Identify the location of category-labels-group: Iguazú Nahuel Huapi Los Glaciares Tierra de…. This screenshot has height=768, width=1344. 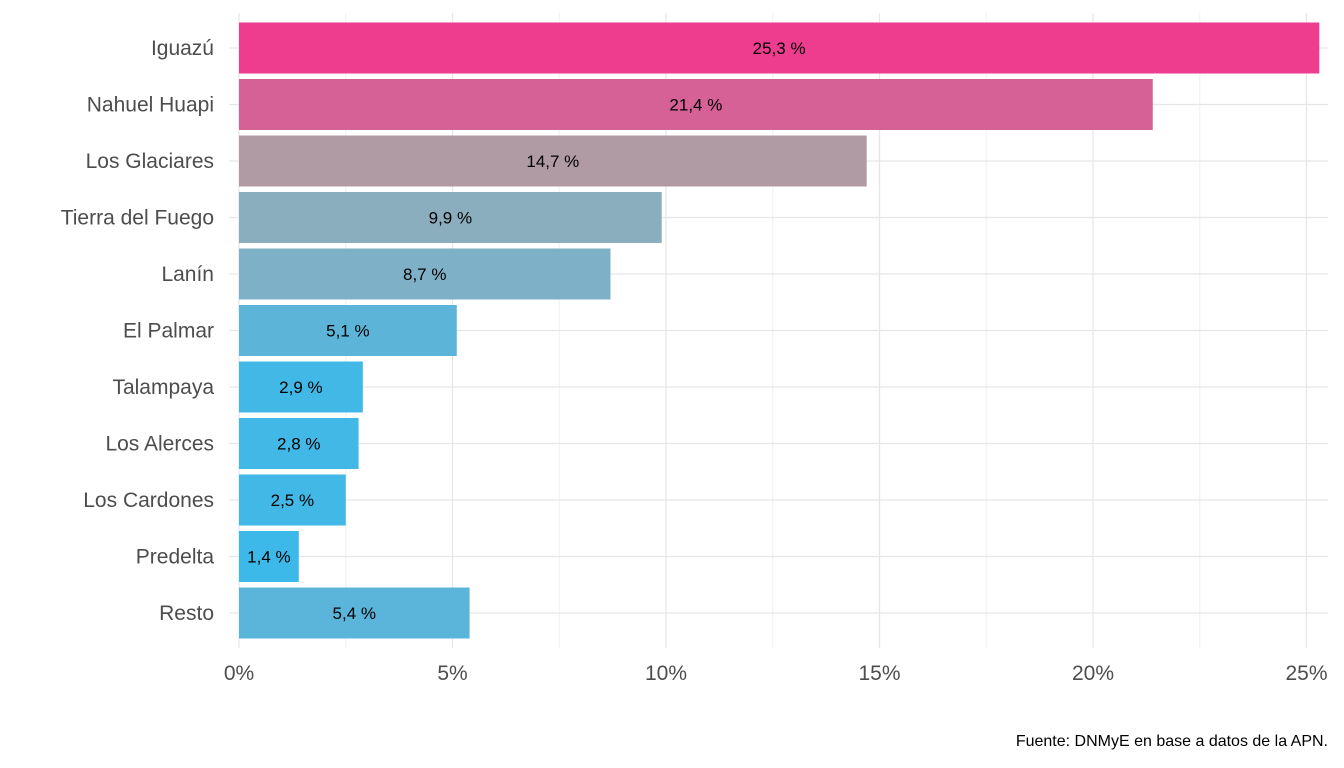
(138, 331).